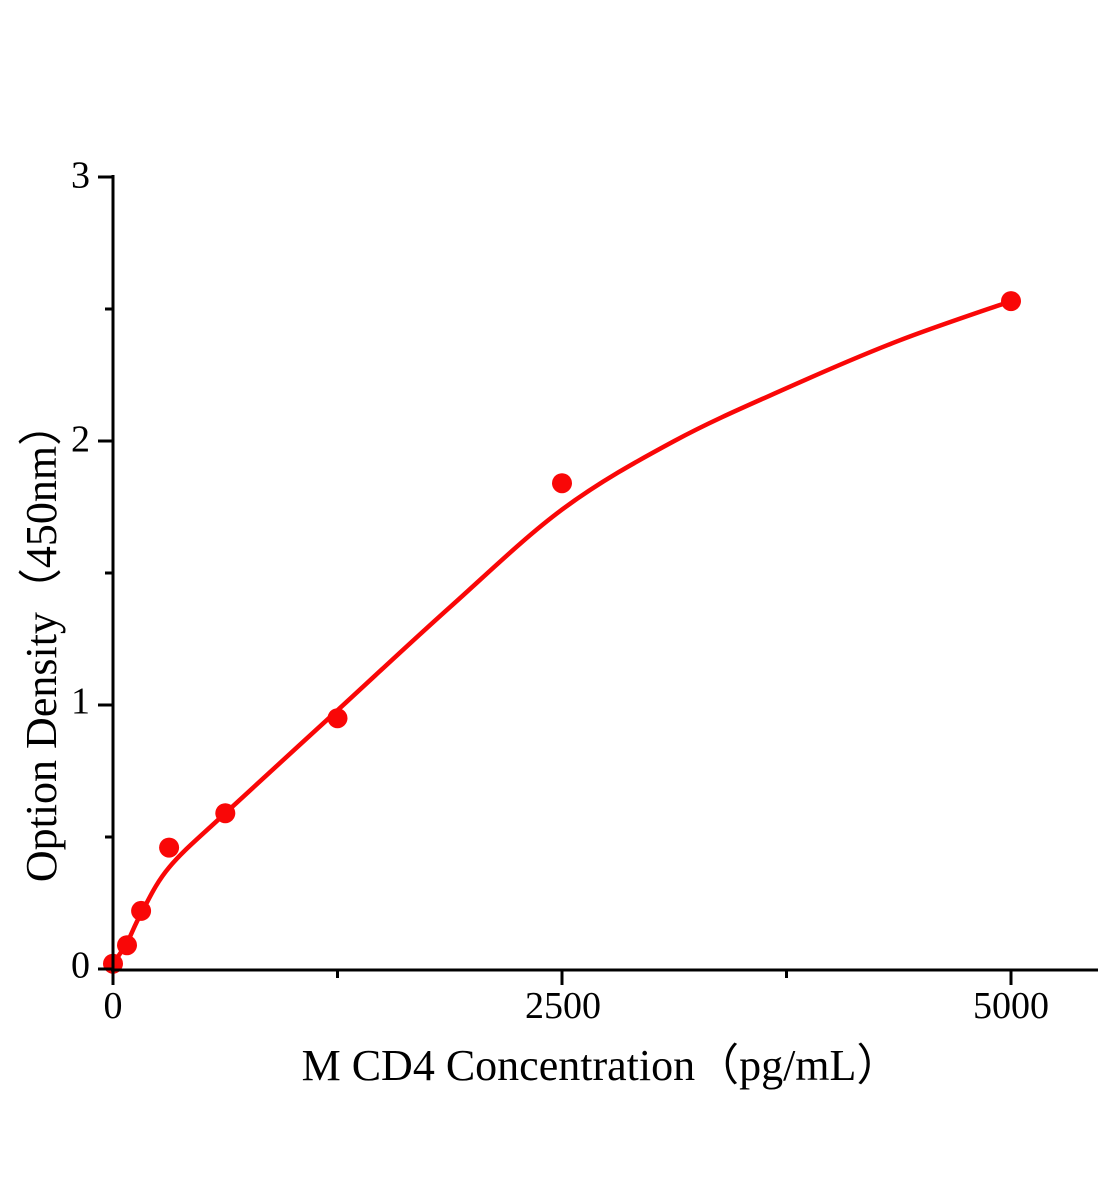  Describe the element at coordinates (1011, 1006) in the screenshot. I see `x-tick-label-5000: 5000` at that location.